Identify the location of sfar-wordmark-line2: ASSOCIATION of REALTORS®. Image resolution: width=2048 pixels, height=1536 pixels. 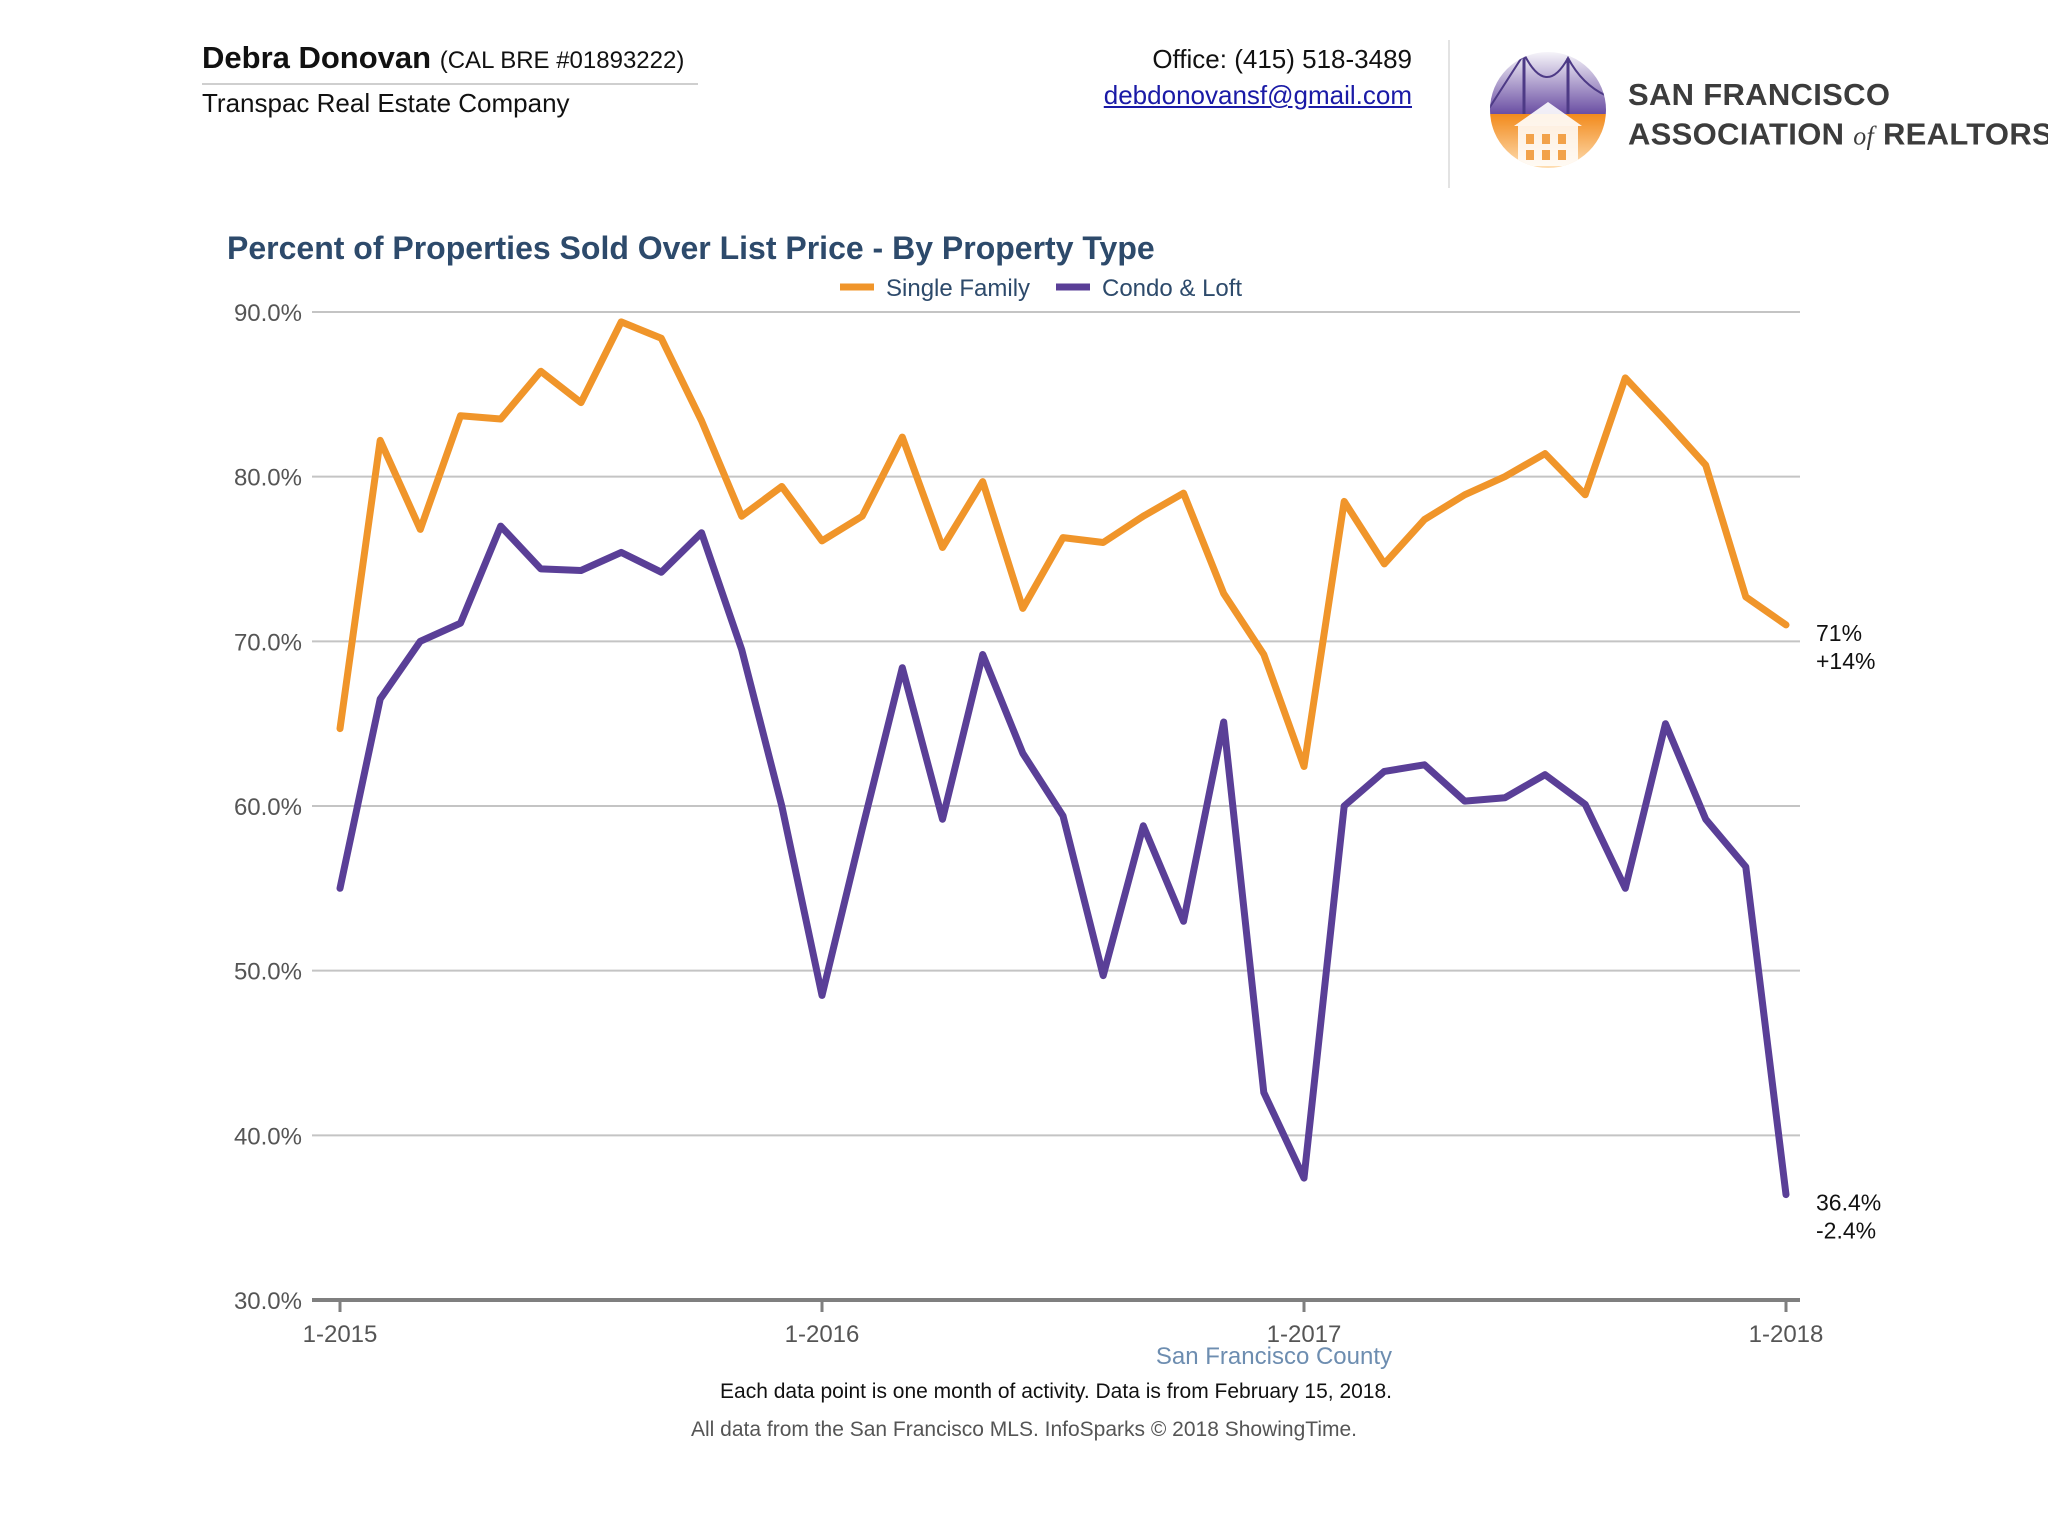
(1838, 132).